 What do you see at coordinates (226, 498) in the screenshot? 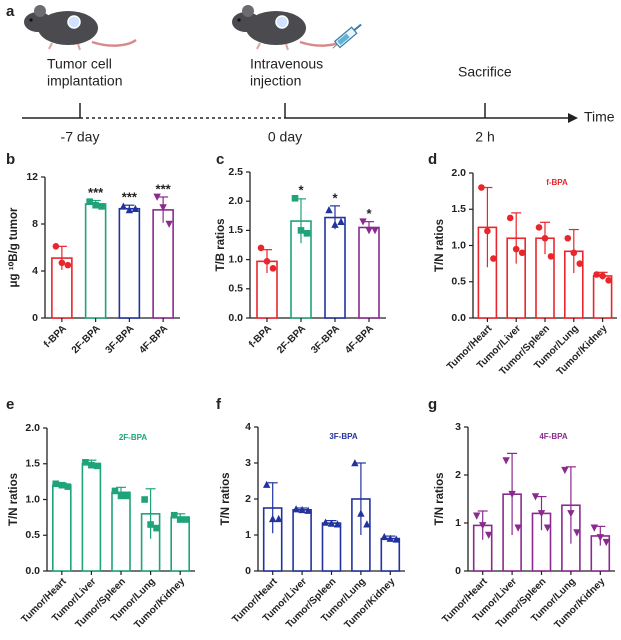
I see `y-axis-label: T/N ratios` at bounding box center [226, 498].